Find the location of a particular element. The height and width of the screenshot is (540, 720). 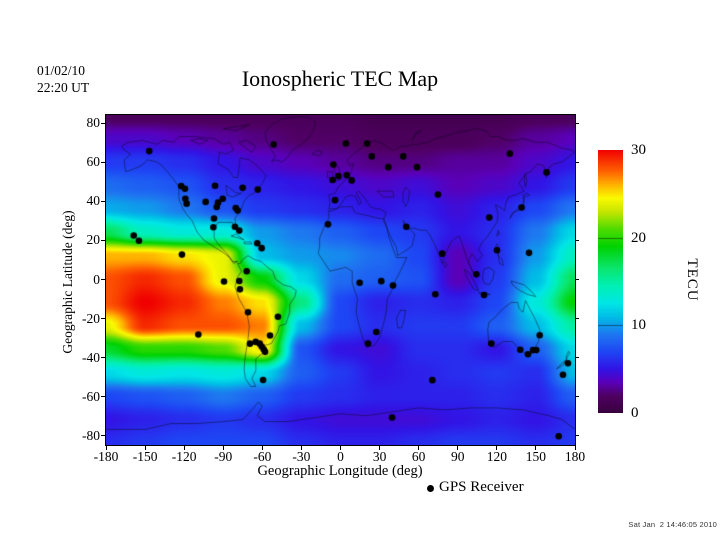

colorbar-tick-label: 30 is located at coordinates (638, 150).